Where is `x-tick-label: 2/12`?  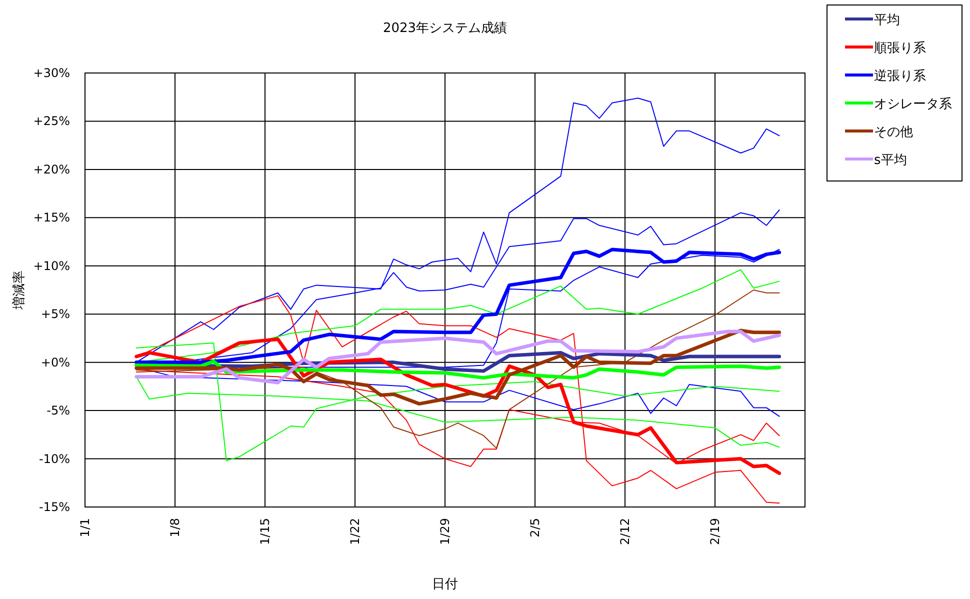 x-tick-label: 2/12 is located at coordinates (625, 531).